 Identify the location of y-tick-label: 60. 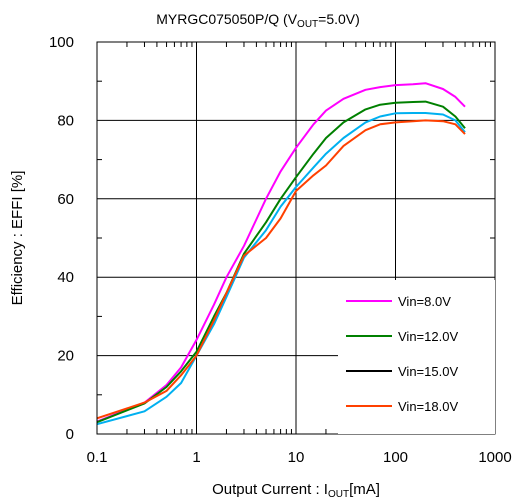
(65, 199).